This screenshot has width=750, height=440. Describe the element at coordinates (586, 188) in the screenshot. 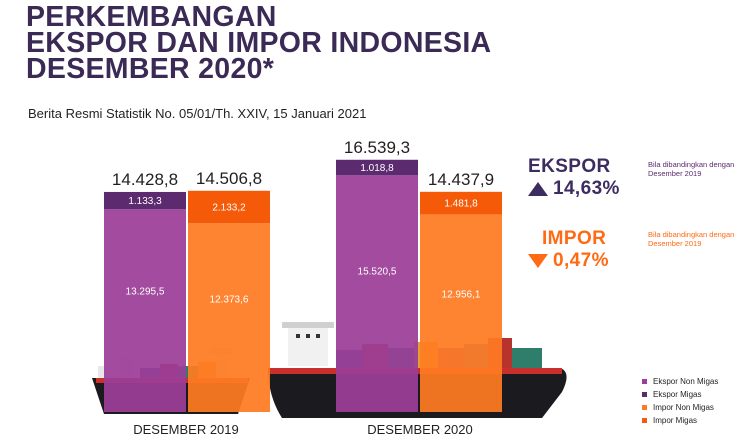

I see `ekspor-change-value: 14,63%` at that location.